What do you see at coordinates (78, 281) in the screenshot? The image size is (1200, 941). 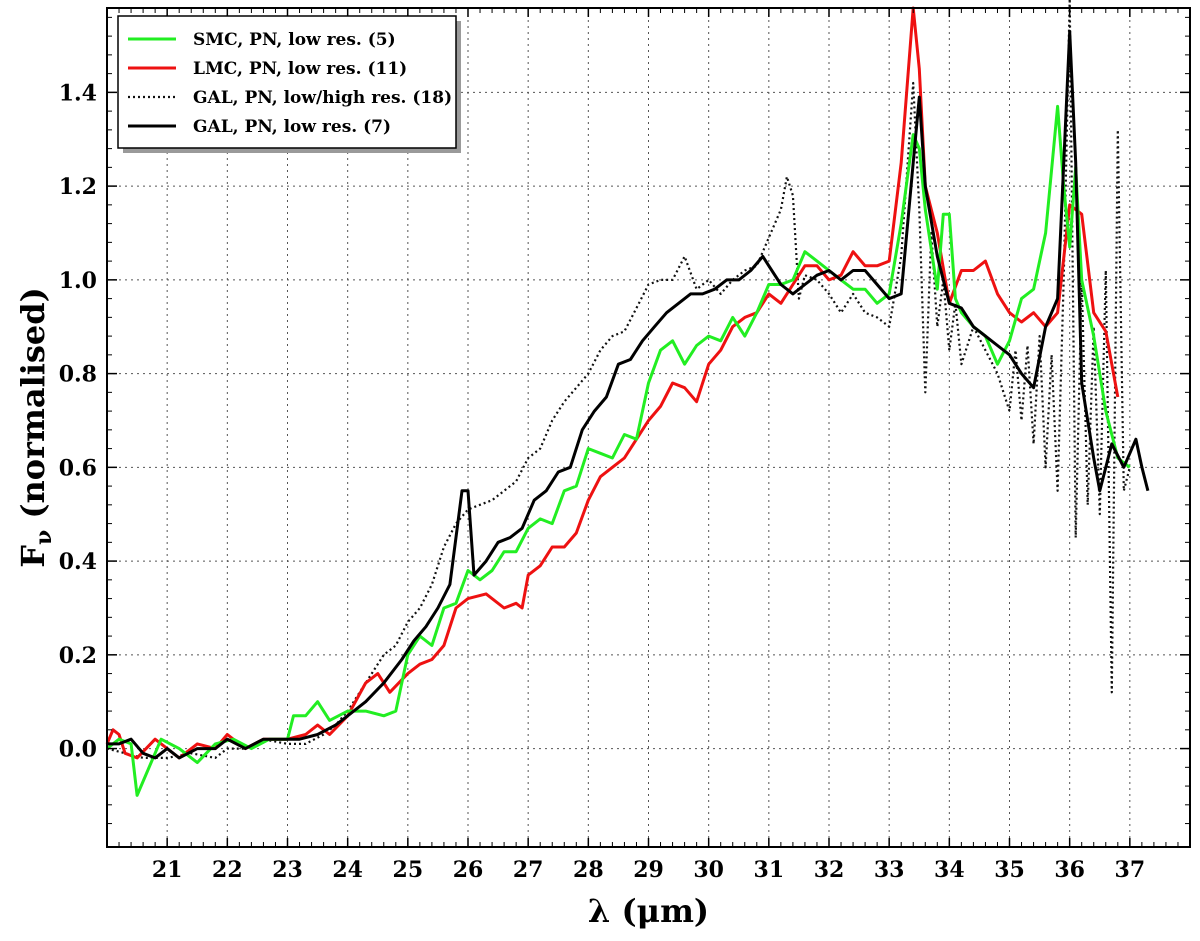 I see `y-tick-label: 1.0` at bounding box center [78, 281].